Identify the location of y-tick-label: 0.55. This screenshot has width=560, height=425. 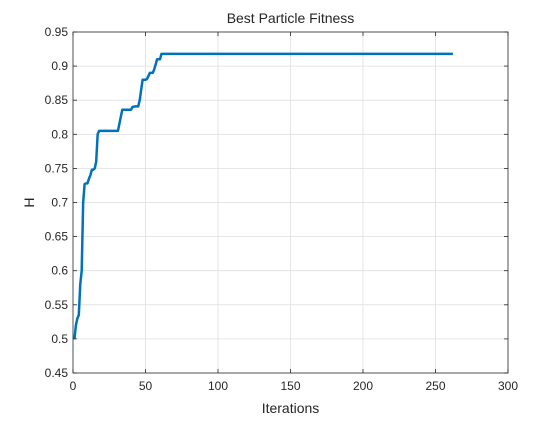
(57, 305).